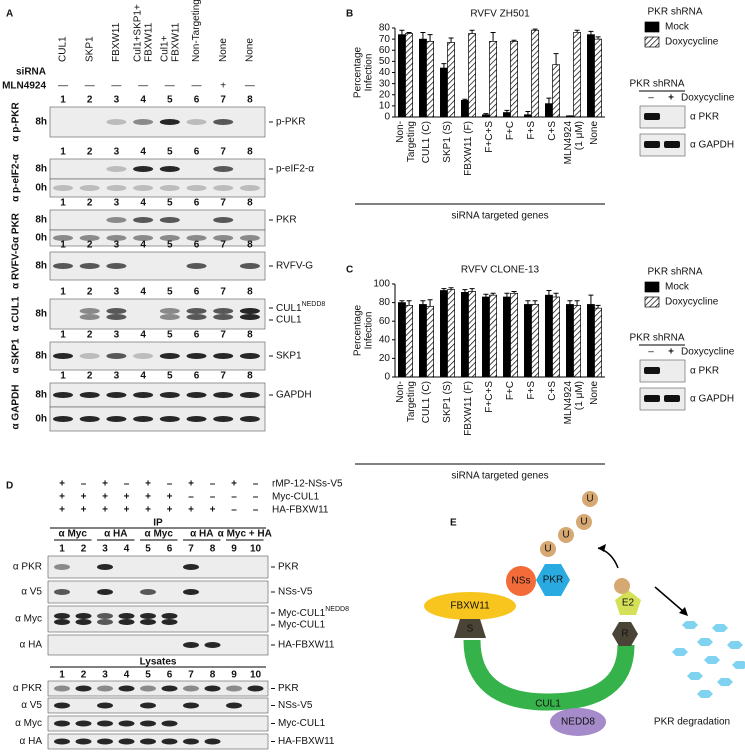 The image size is (745, 754). Describe the element at coordinates (608, 558) in the screenshot. I see `transfer-arrow` at that location.